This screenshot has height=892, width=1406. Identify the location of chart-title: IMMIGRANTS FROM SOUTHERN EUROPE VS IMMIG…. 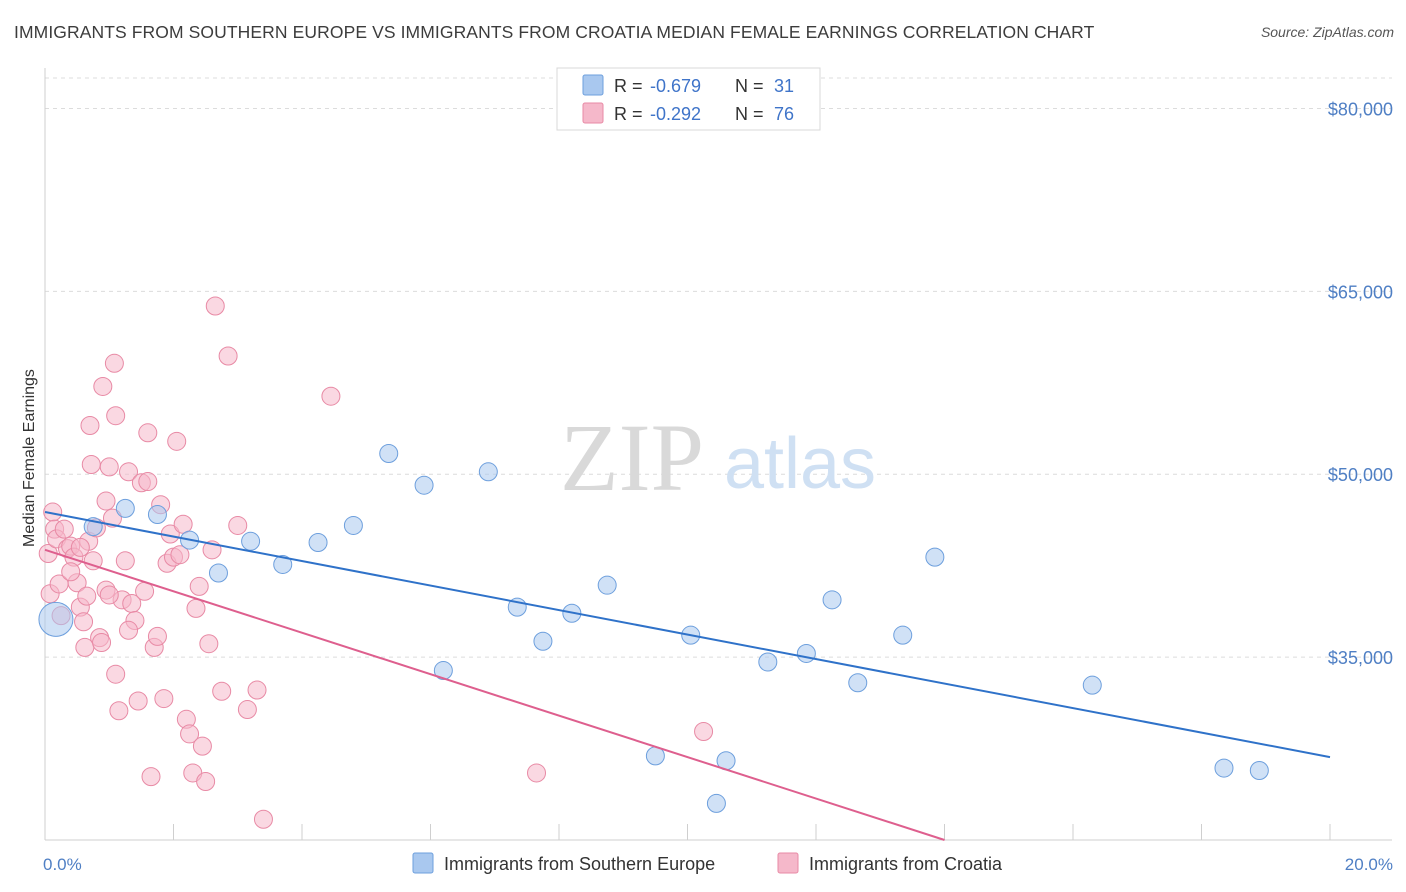
(554, 32).